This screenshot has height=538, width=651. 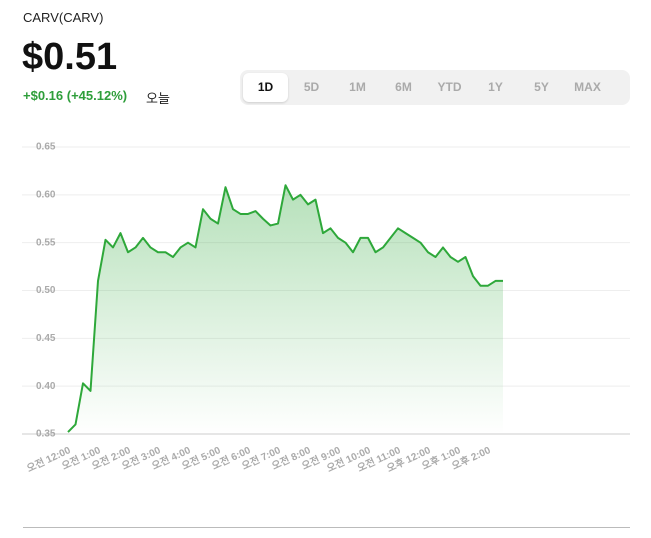 I want to click on price-change: +$0.16 (+45.12%), so click(x=75, y=95).